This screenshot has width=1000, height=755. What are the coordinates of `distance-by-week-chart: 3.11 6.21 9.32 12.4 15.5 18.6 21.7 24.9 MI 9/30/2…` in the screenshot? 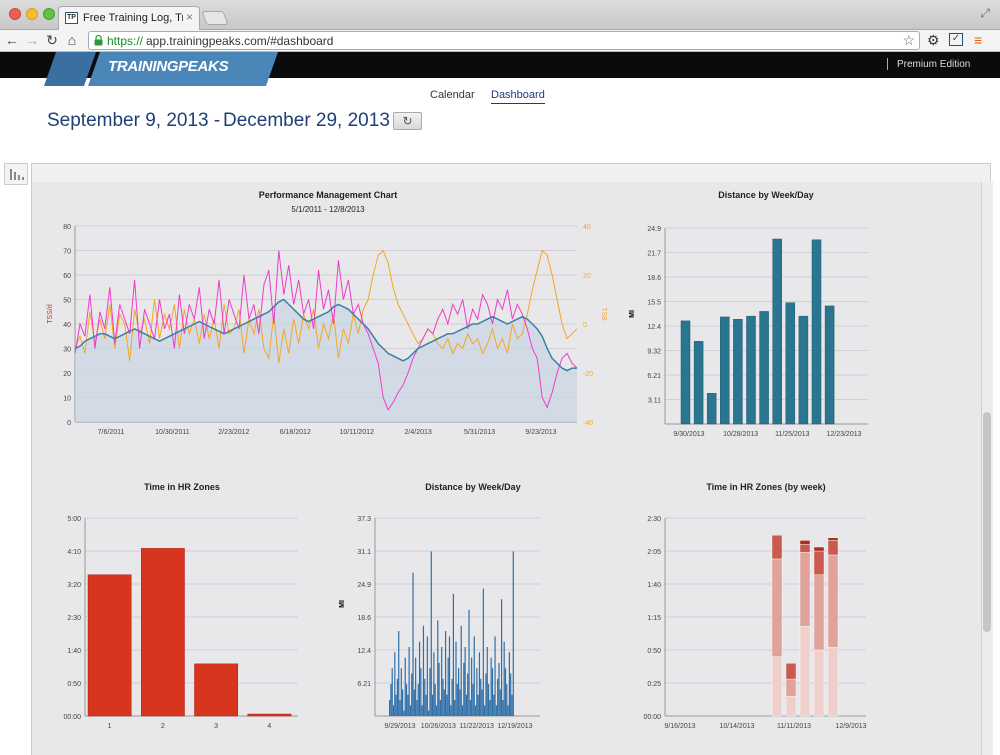 It's located at (755, 330).